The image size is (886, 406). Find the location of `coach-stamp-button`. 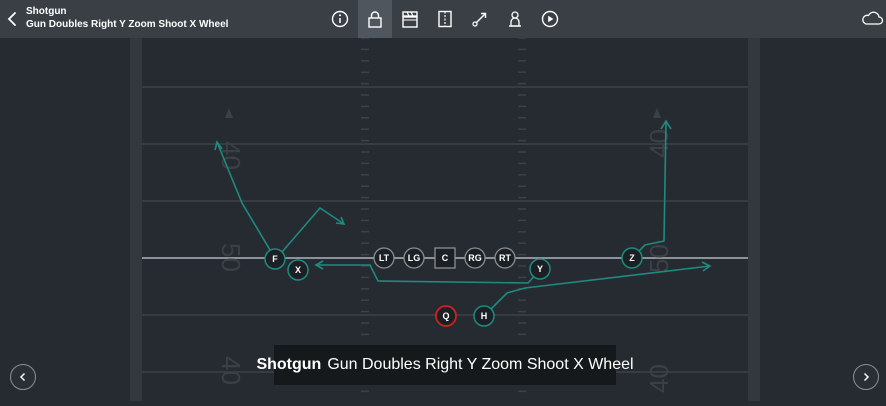

coach-stamp-button is located at coordinates (515, 19).